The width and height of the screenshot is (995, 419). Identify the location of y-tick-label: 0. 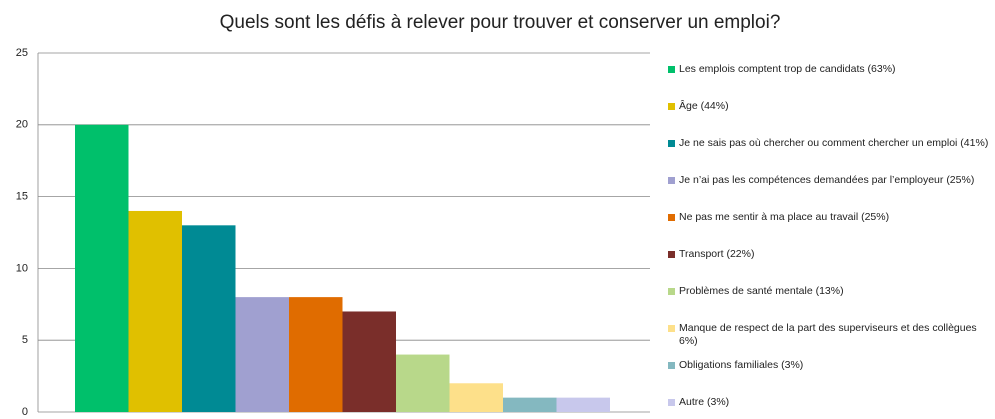
(25, 412).